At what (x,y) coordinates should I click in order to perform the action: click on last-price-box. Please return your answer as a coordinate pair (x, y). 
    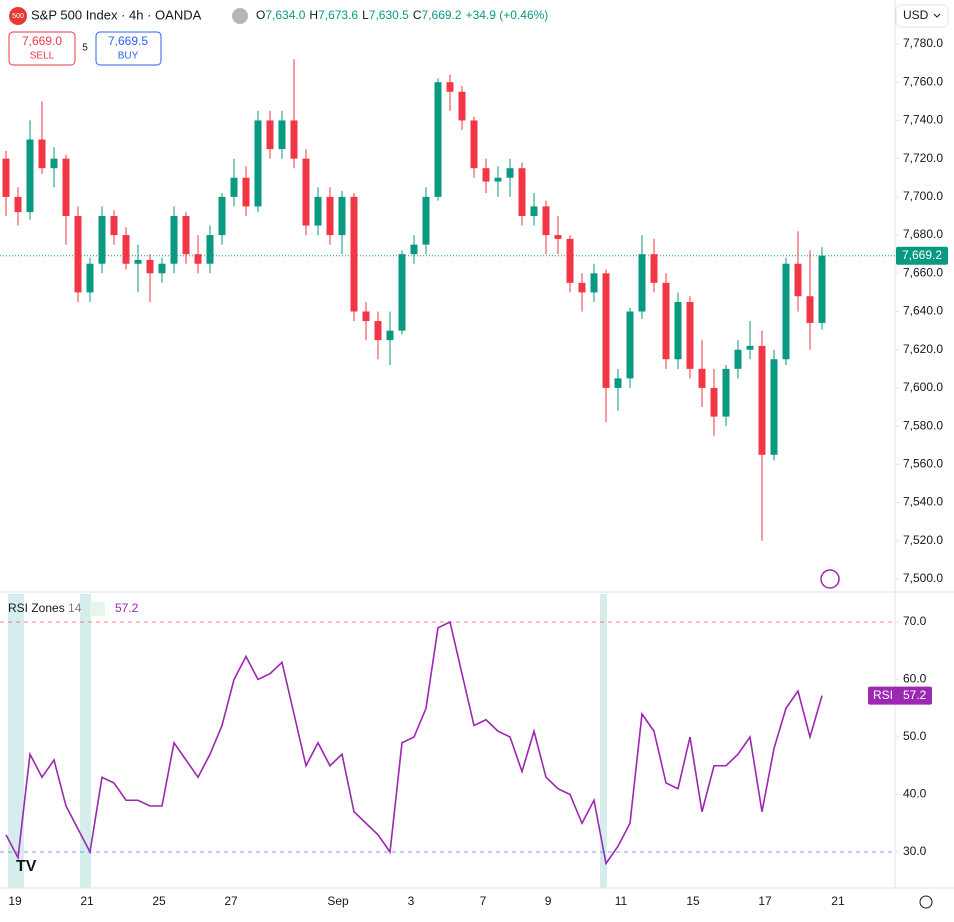
    Looking at the image, I should click on (922, 255).